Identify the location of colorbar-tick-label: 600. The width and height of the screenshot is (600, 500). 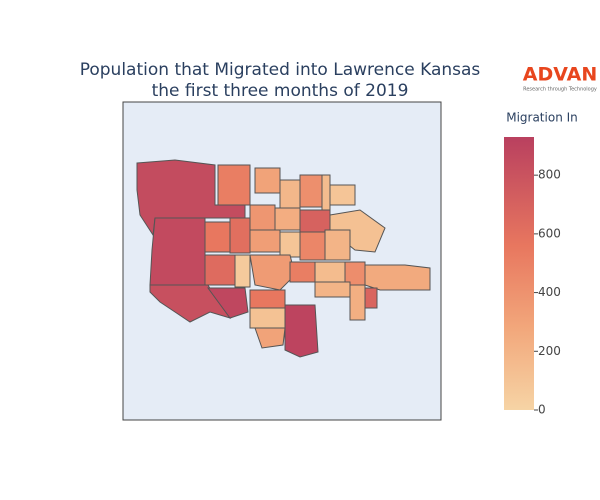
(549, 233).